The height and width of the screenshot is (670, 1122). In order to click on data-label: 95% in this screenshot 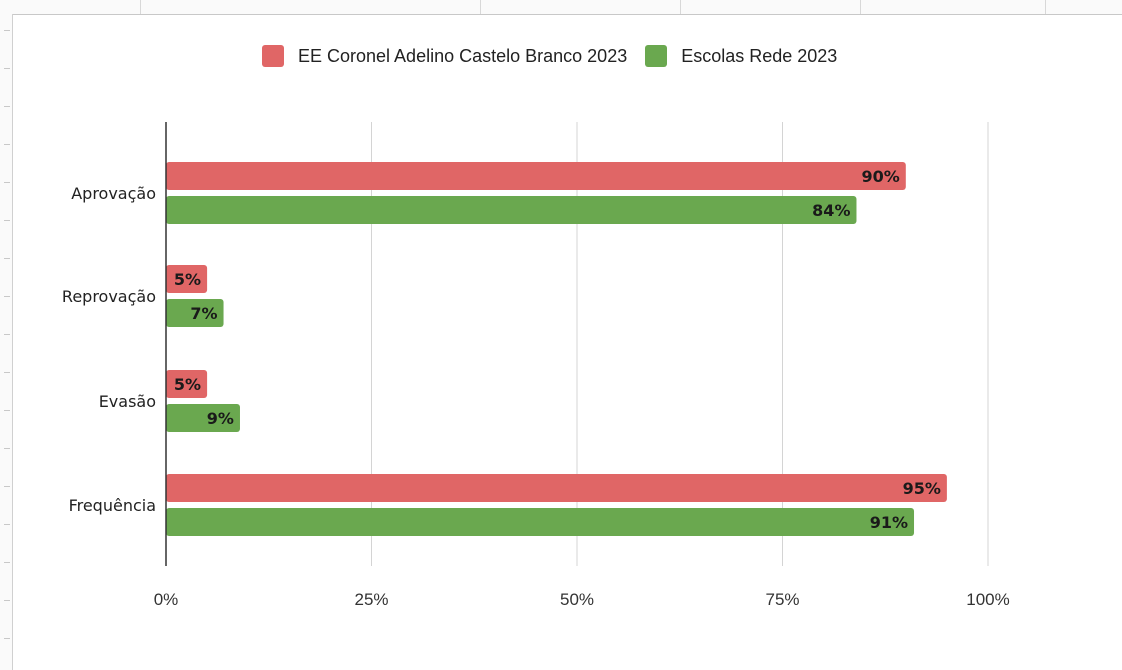, I will do `click(922, 488)`.